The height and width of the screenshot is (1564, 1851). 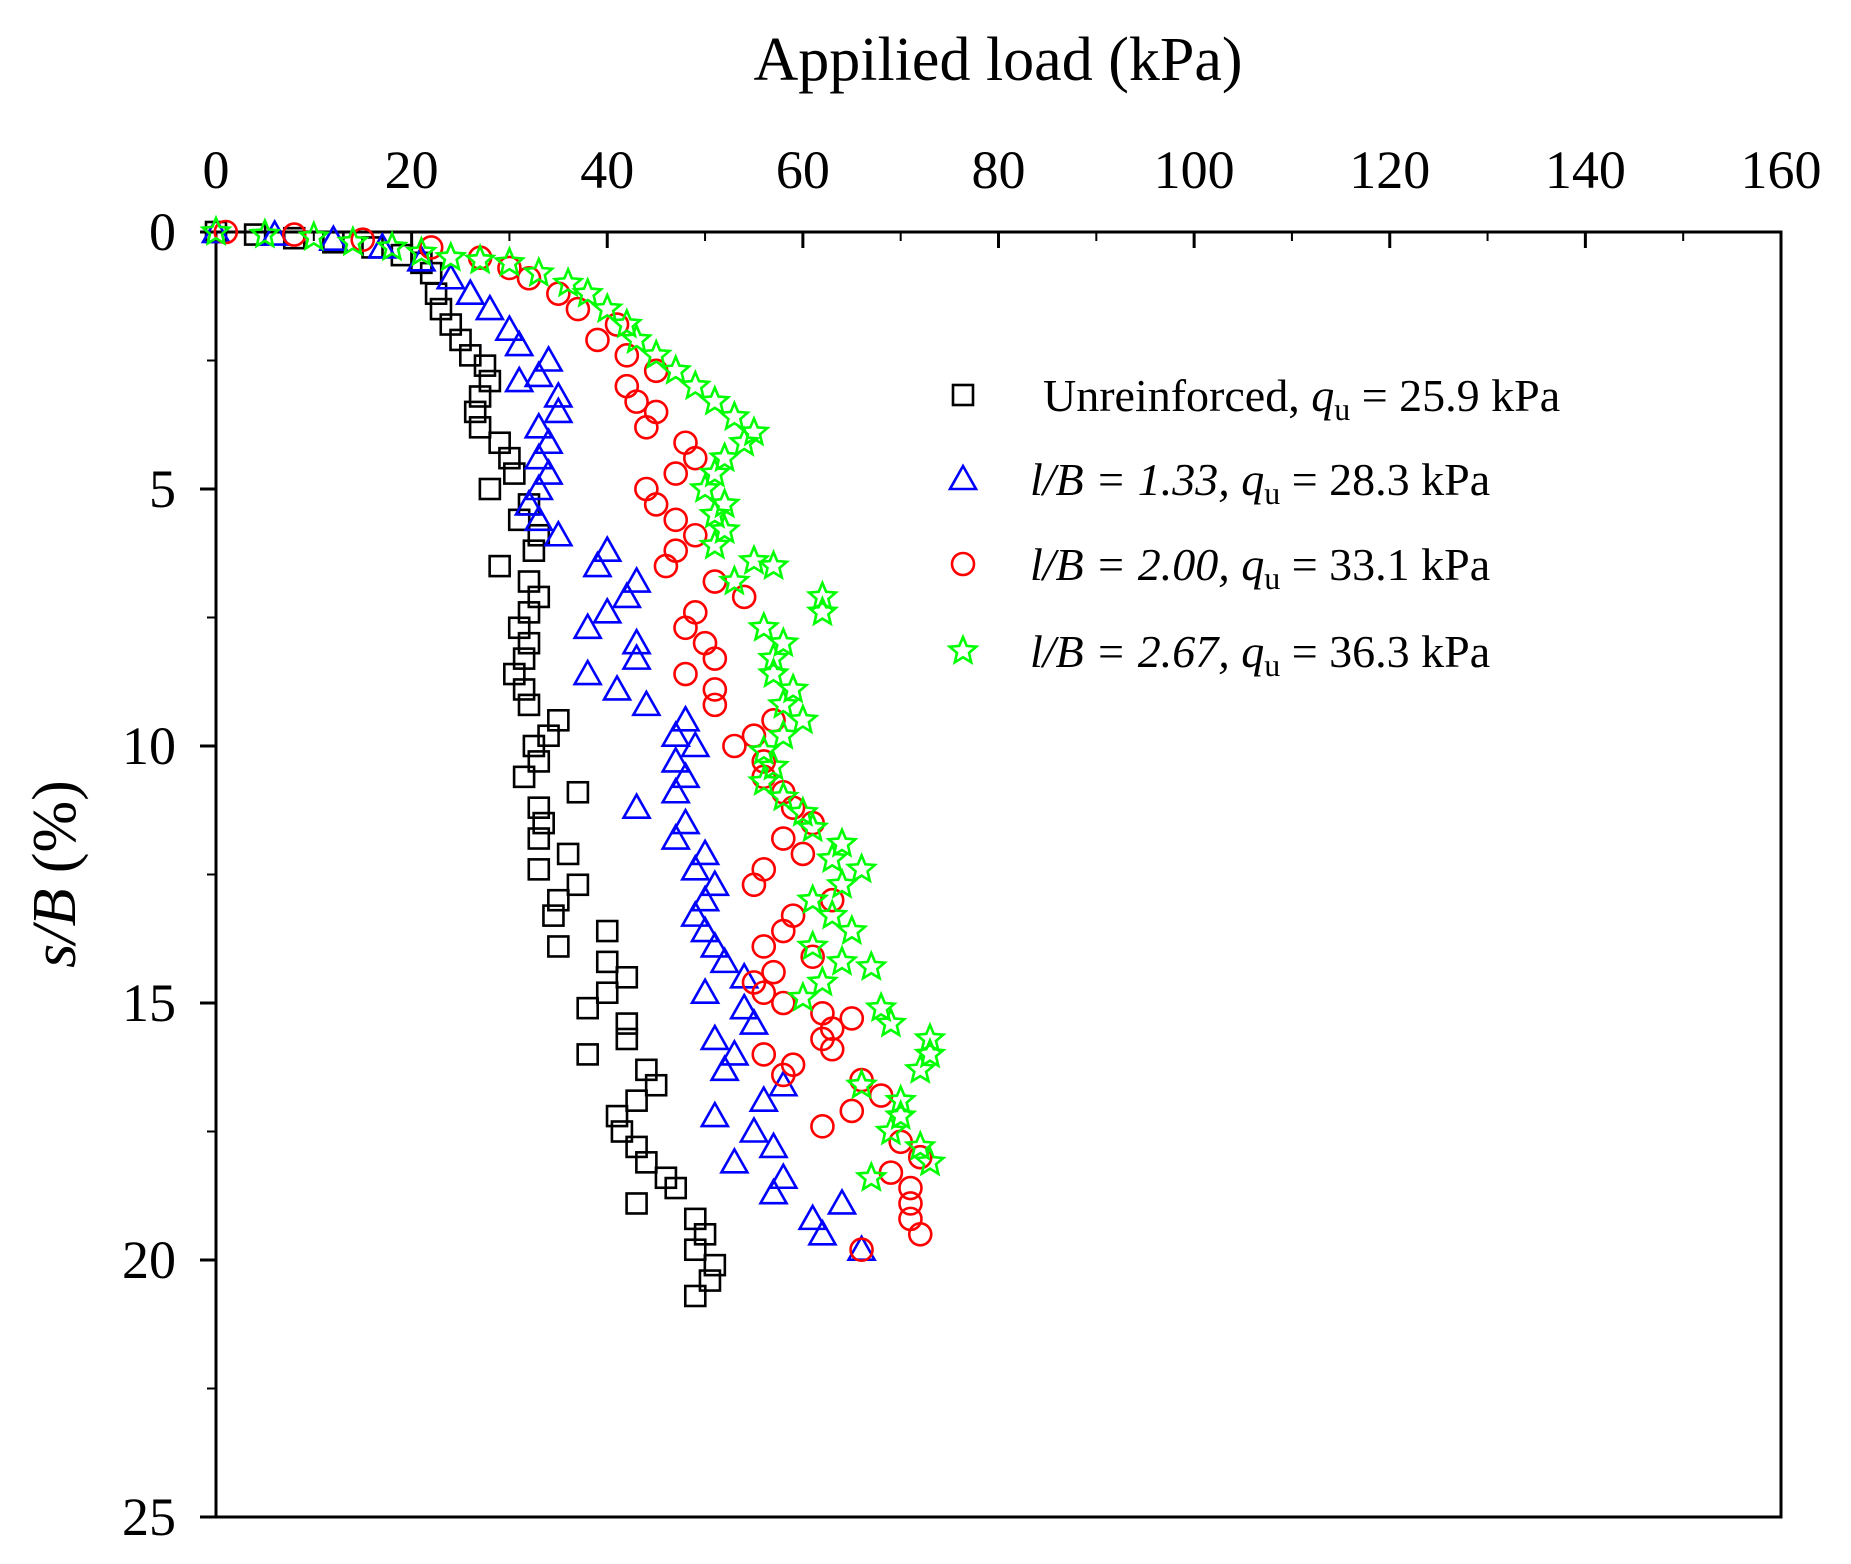 What do you see at coordinates (1389, 170) in the screenshot?
I see `x-tick-label: 120` at bounding box center [1389, 170].